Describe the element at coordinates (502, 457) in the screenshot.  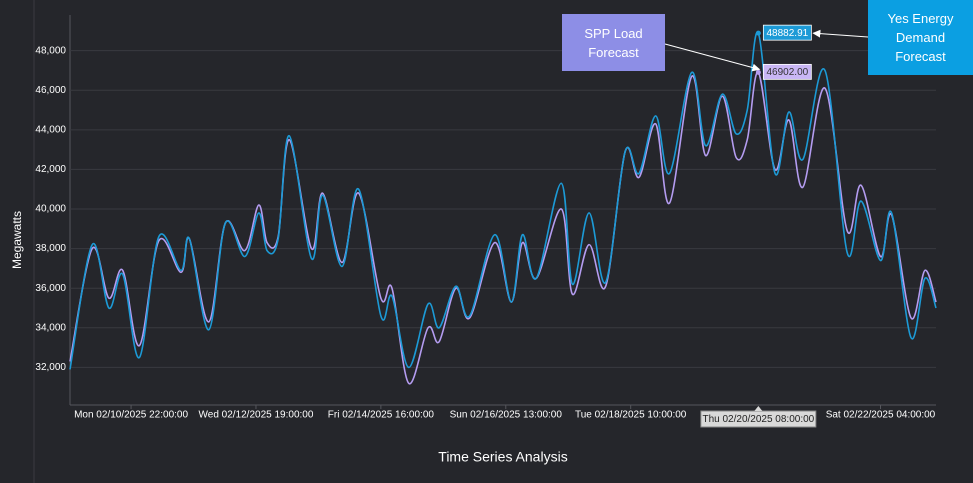
I see `x-axis-title: Time Series Analysis` at that location.